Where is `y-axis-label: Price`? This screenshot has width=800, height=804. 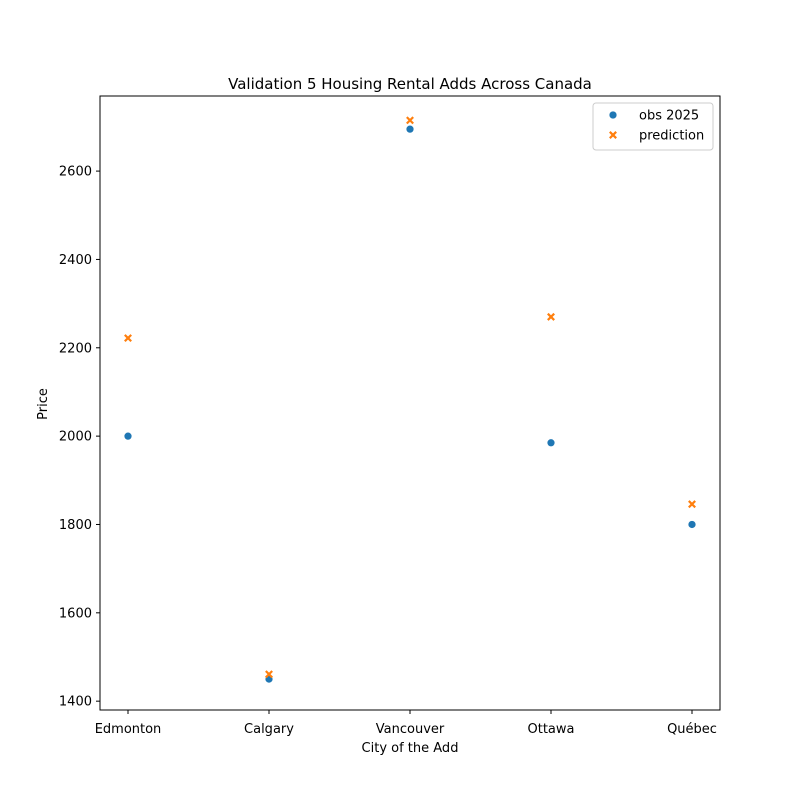 y-axis-label: Price is located at coordinates (43, 404).